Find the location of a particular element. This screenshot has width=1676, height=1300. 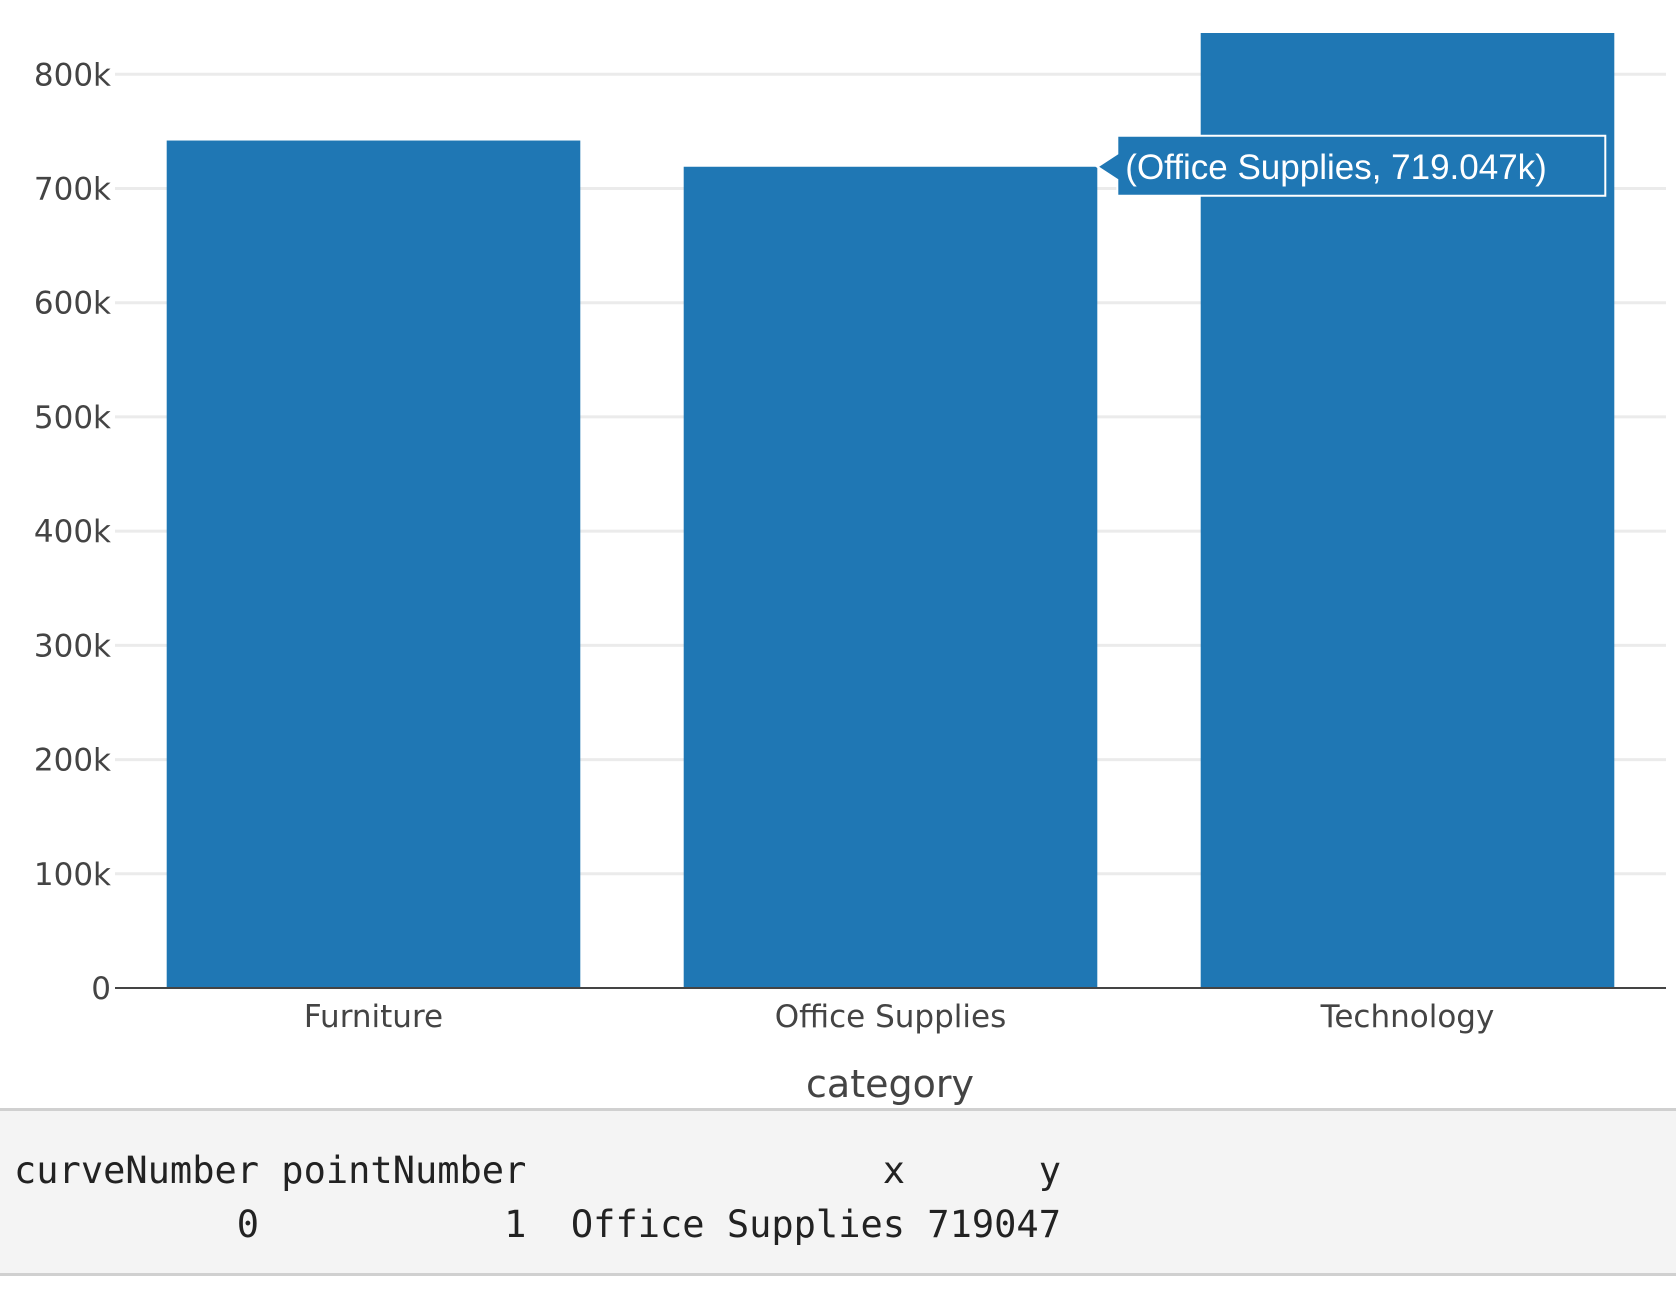

tooltip-label: (Office Supplies, 719.047k) is located at coordinates (1336, 167).